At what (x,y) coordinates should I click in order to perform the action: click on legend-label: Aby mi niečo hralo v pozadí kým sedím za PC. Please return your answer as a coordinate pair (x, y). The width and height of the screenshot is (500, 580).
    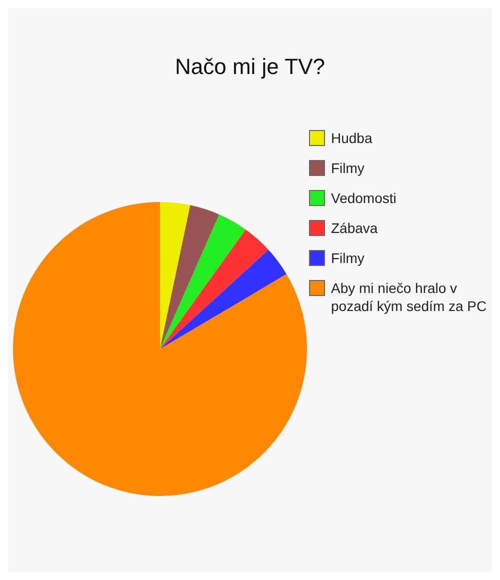
    Looking at the image, I should click on (409, 297).